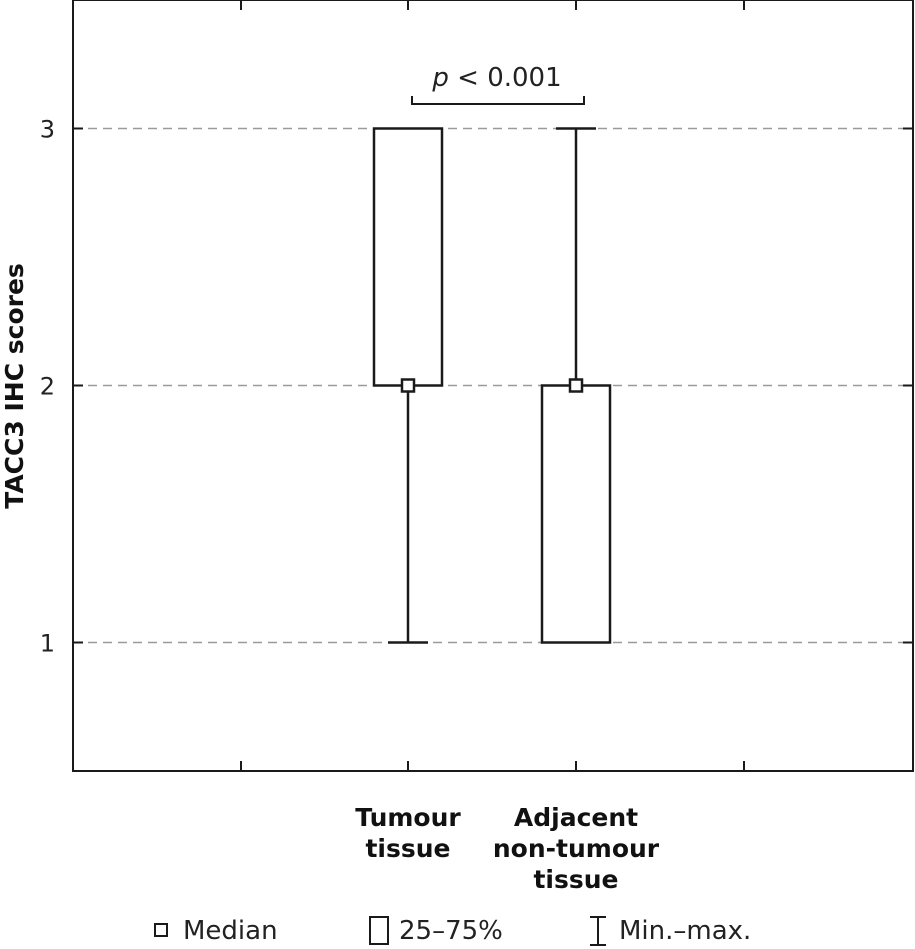  What do you see at coordinates (408, 817) in the screenshot?
I see `category-label-1-line-1: Tumour` at bounding box center [408, 817].